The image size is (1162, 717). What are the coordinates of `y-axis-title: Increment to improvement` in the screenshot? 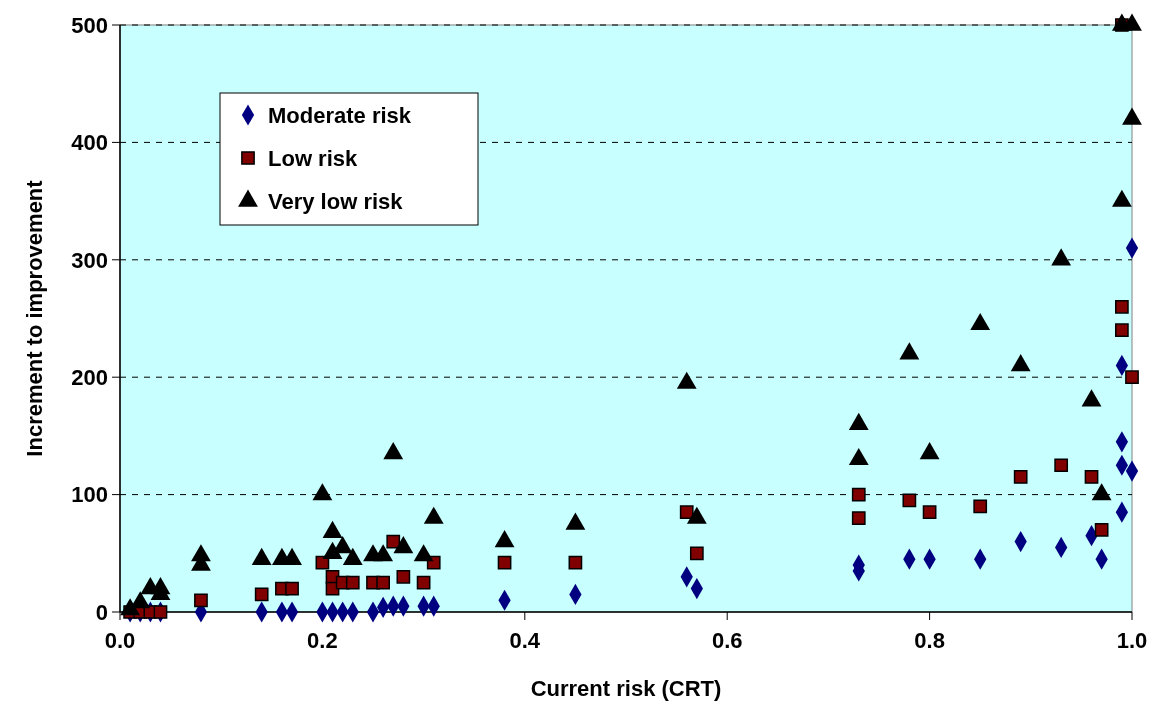 It's located at (34, 318).